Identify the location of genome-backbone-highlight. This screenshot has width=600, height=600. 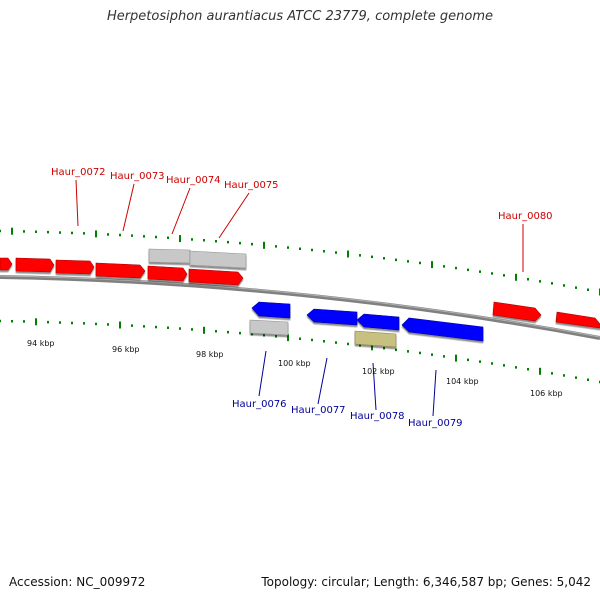
(300, 306).